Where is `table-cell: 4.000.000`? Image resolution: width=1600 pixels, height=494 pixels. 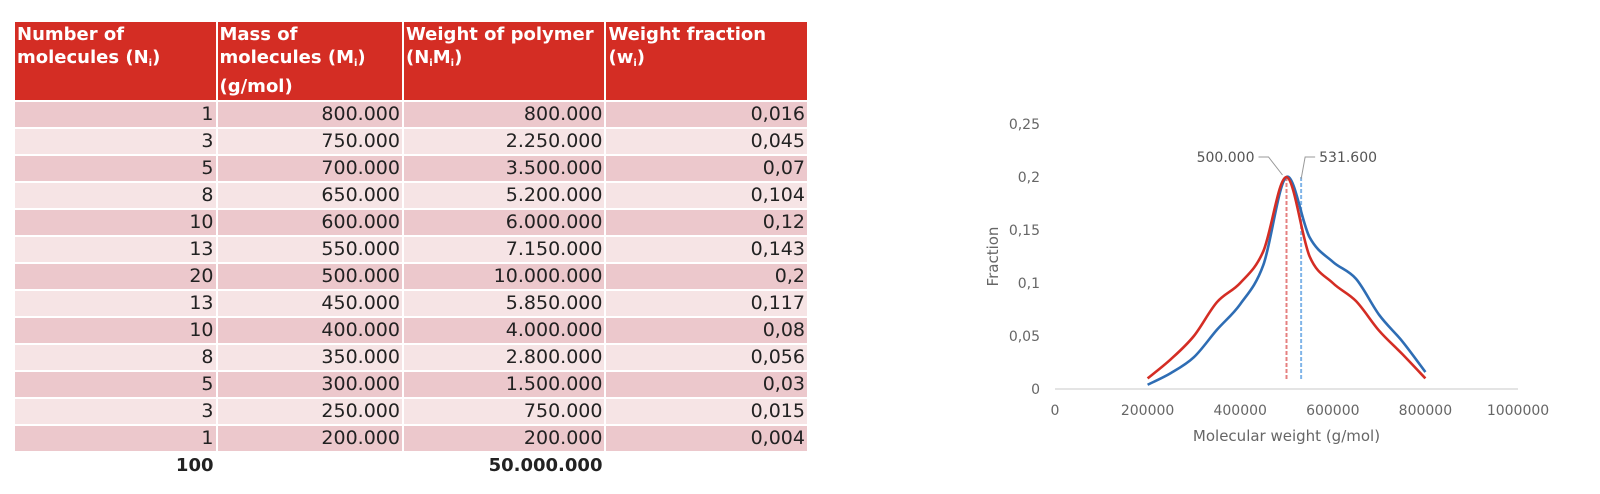
table-cell: 4.000.000 is located at coordinates (504, 330).